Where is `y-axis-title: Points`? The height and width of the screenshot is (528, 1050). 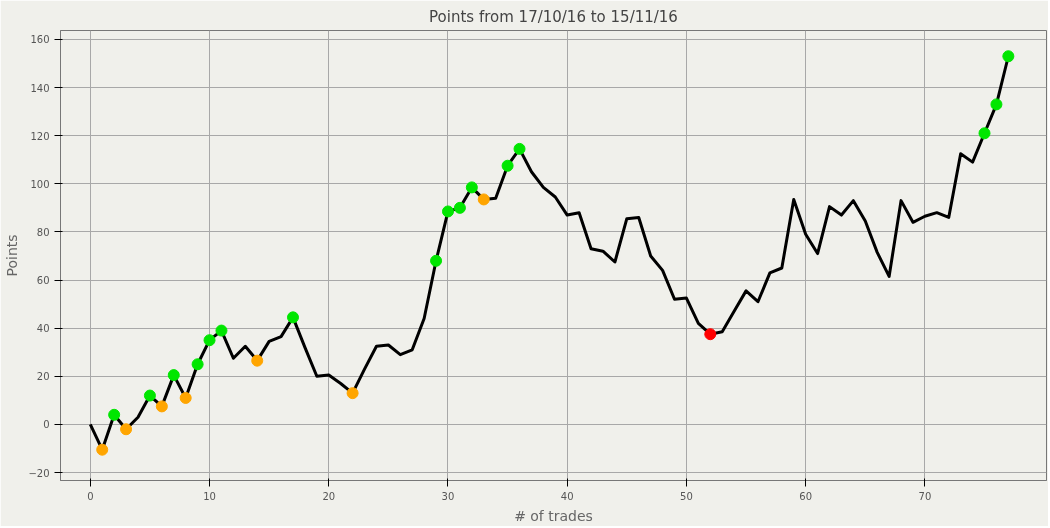
y-axis-title: Points is located at coordinates (12, 255).